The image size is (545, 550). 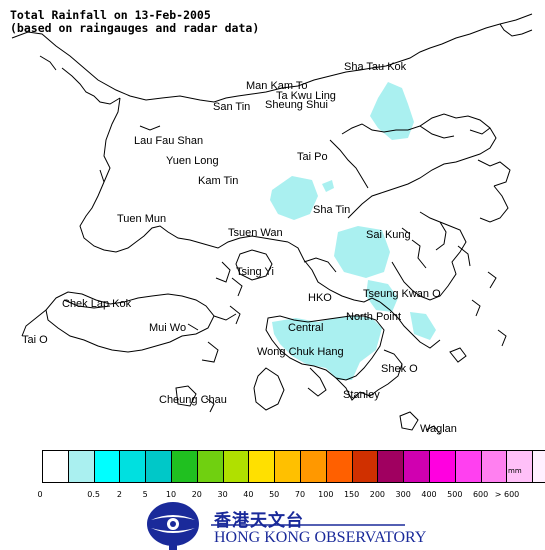 I want to click on legend-tick-label: 50, so click(x=274, y=494).